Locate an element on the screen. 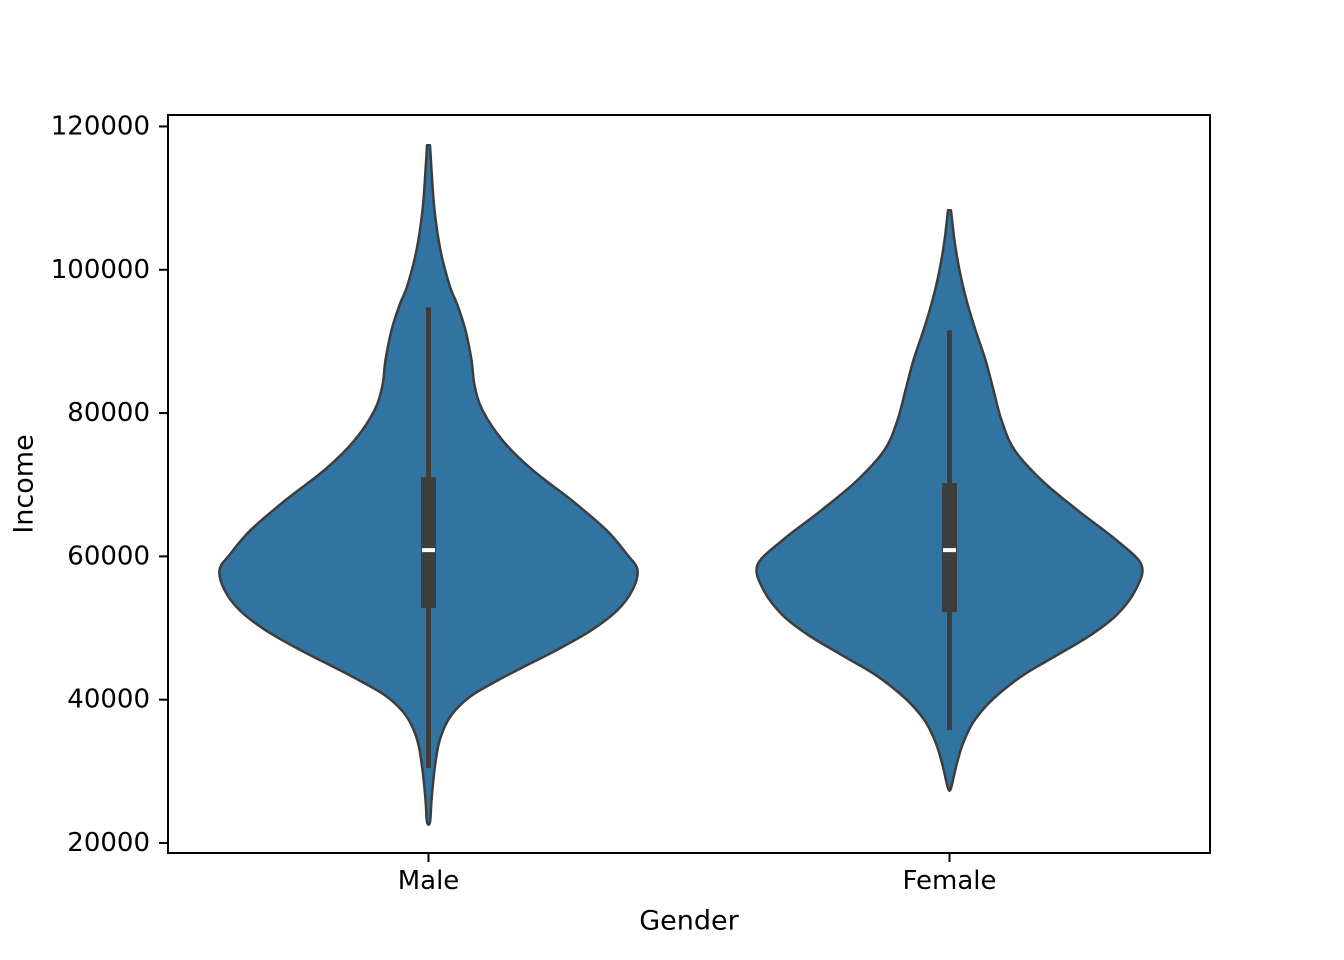 The height and width of the screenshot is (960, 1344). median-male is located at coordinates (428, 550).